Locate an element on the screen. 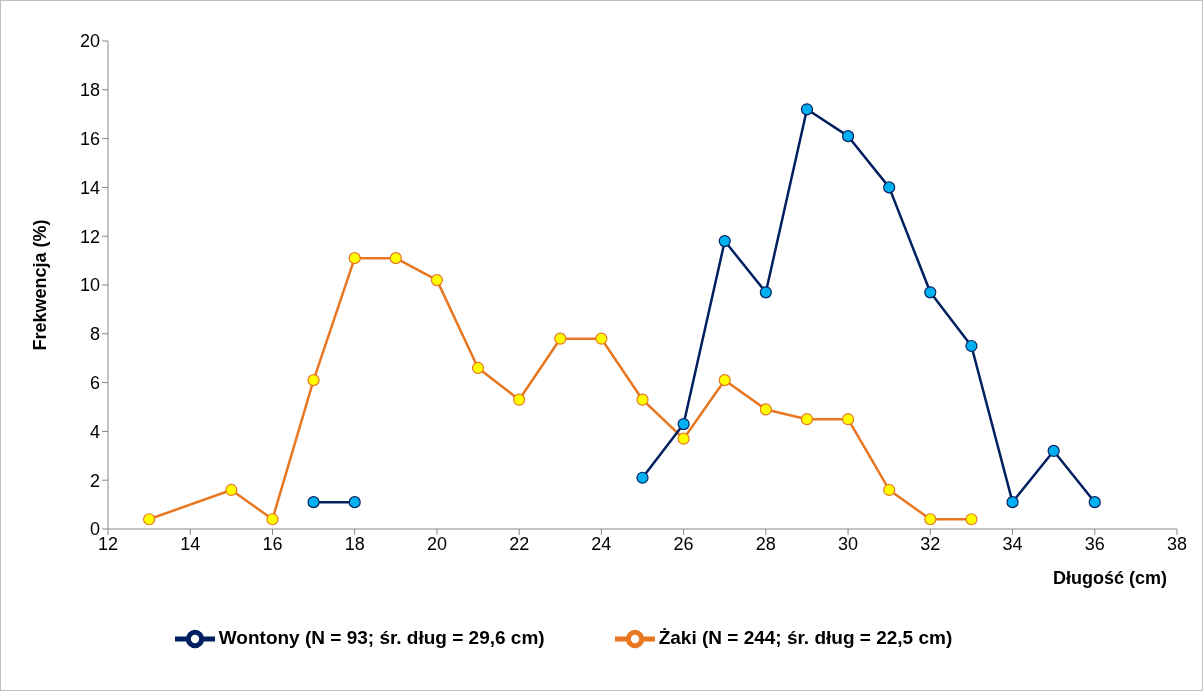 The height and width of the screenshot is (691, 1203). legend-label: Wontony (N = 93; śr. dług = 29,6 cm) is located at coordinates (381, 638).